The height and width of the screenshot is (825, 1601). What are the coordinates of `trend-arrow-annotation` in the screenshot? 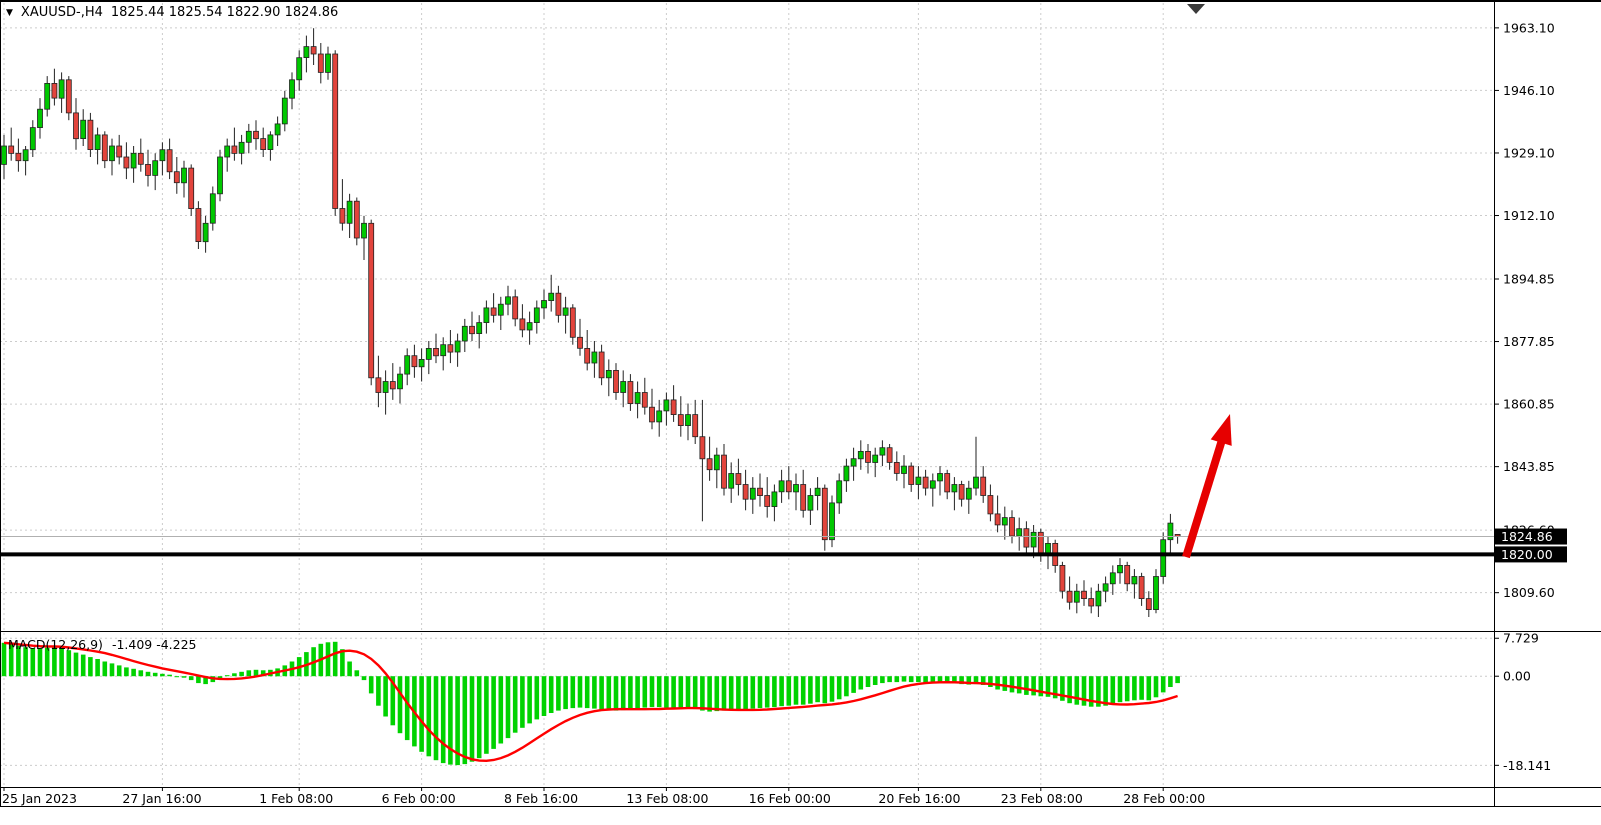 It's located at (1207, 486).